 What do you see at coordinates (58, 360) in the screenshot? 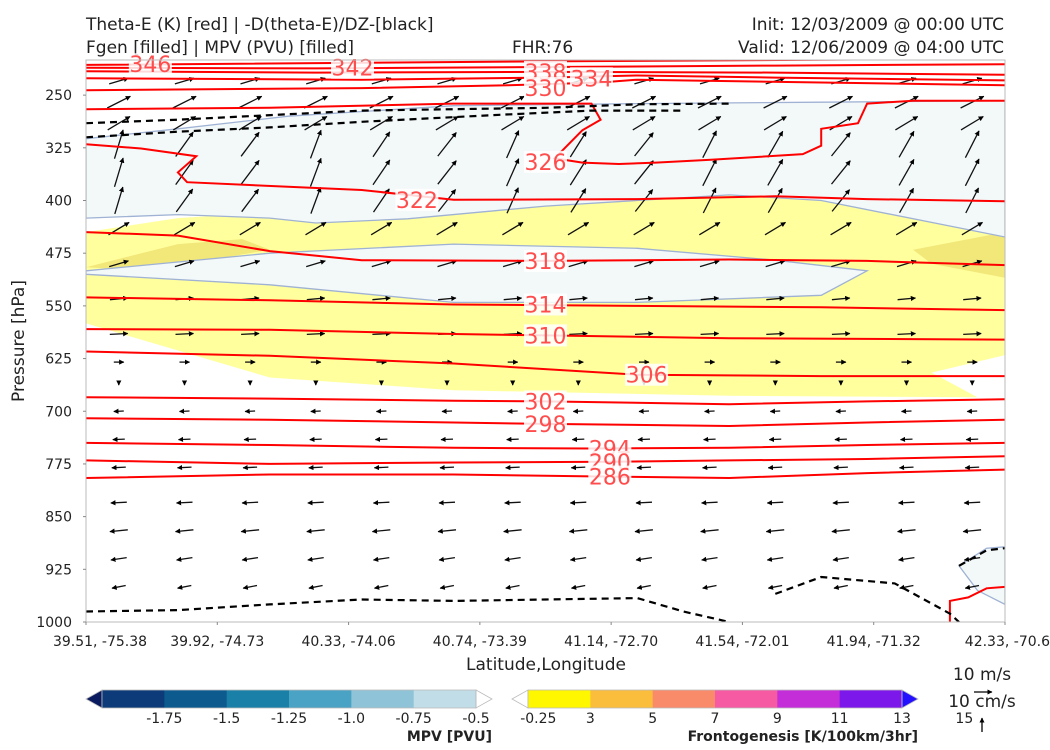
I see `y-tick-label: 625` at bounding box center [58, 360].